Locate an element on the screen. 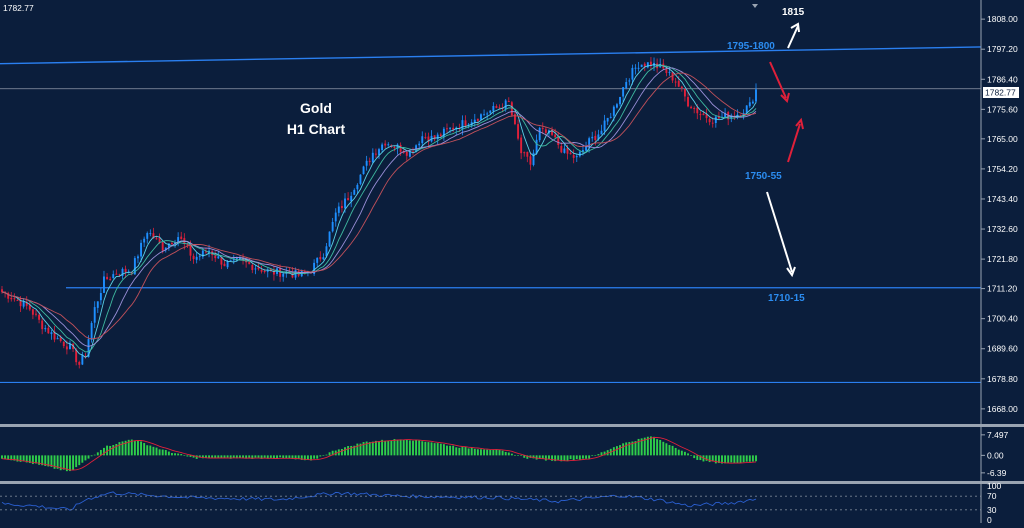 Image resolution: width=1024 pixels, height=528 pixels. price-tick-label: 1721.80 is located at coordinates (1002, 259).